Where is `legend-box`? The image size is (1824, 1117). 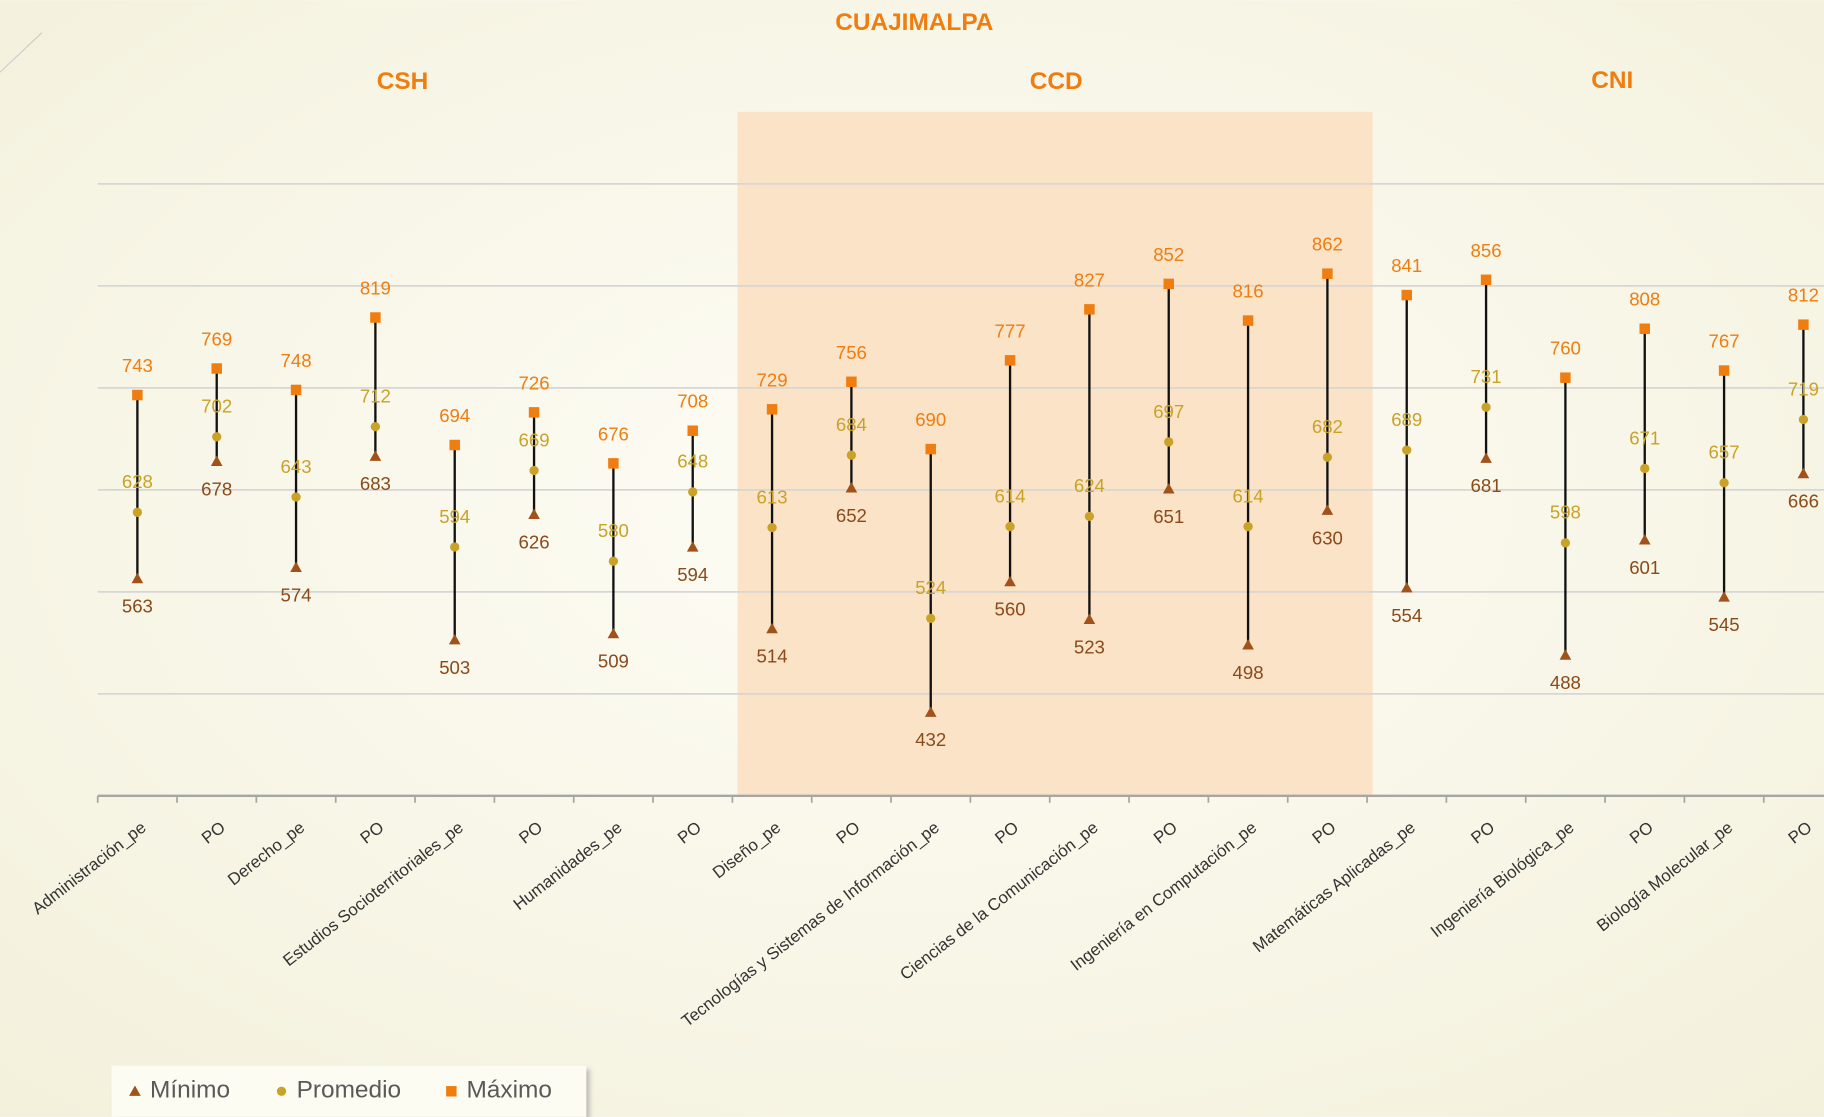
legend-box is located at coordinates (349, 1091).